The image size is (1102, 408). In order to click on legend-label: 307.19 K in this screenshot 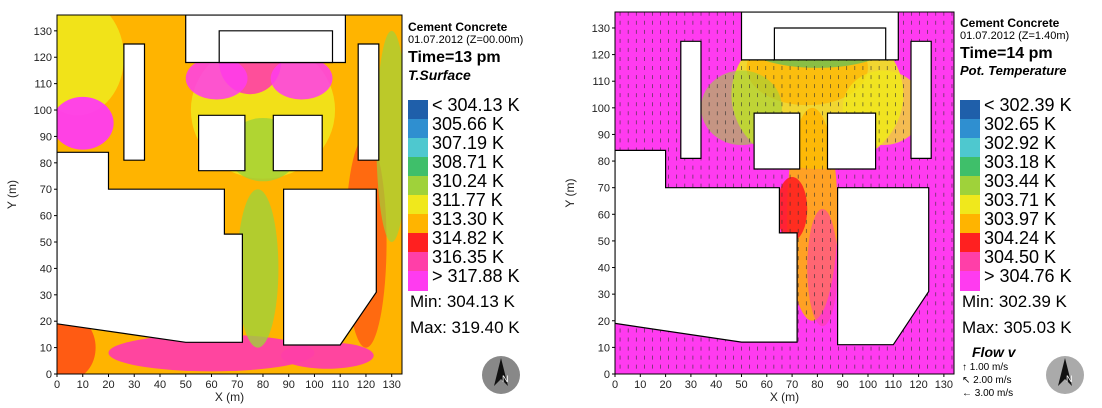, I will do `click(468, 143)`.